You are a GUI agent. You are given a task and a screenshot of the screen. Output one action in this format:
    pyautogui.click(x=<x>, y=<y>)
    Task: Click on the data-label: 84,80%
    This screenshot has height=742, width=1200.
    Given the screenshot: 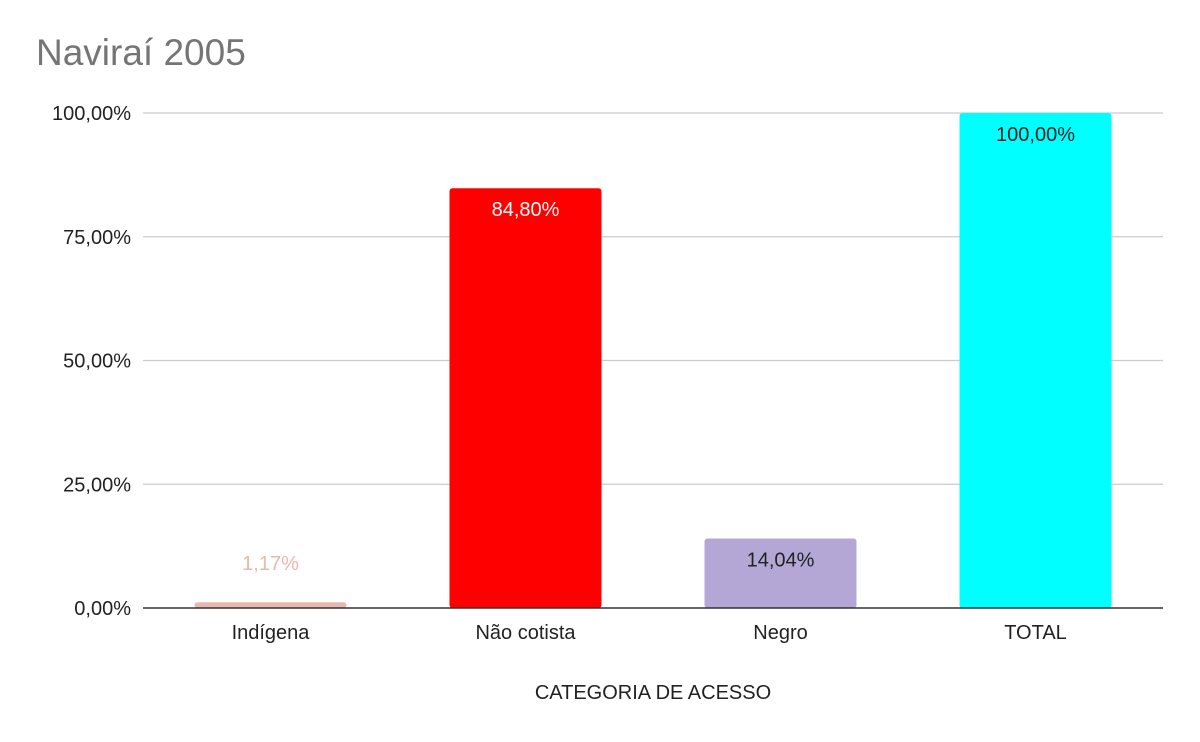 What is the action you would take?
    pyautogui.click(x=526, y=210)
    